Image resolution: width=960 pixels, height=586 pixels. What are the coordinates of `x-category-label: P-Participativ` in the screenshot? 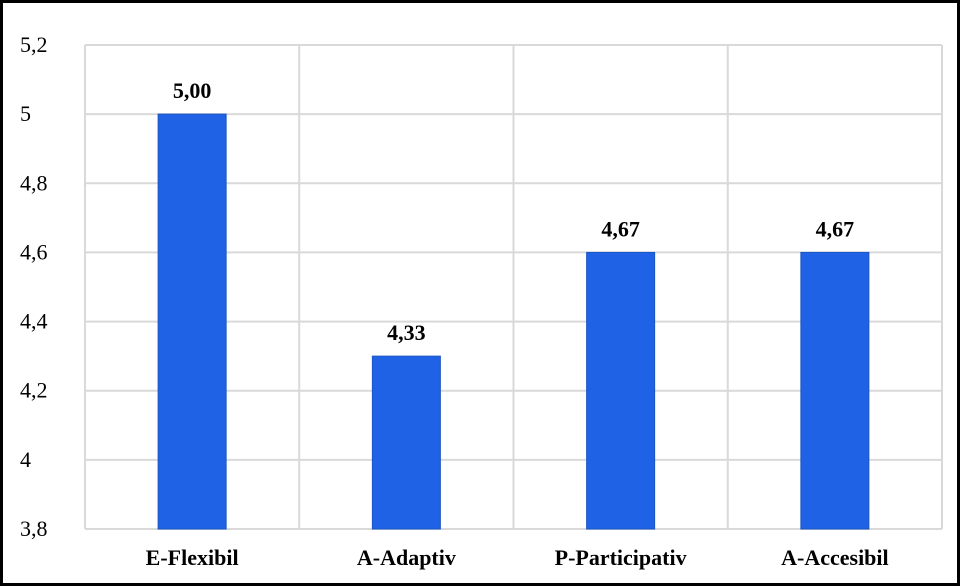 It's located at (621, 557).